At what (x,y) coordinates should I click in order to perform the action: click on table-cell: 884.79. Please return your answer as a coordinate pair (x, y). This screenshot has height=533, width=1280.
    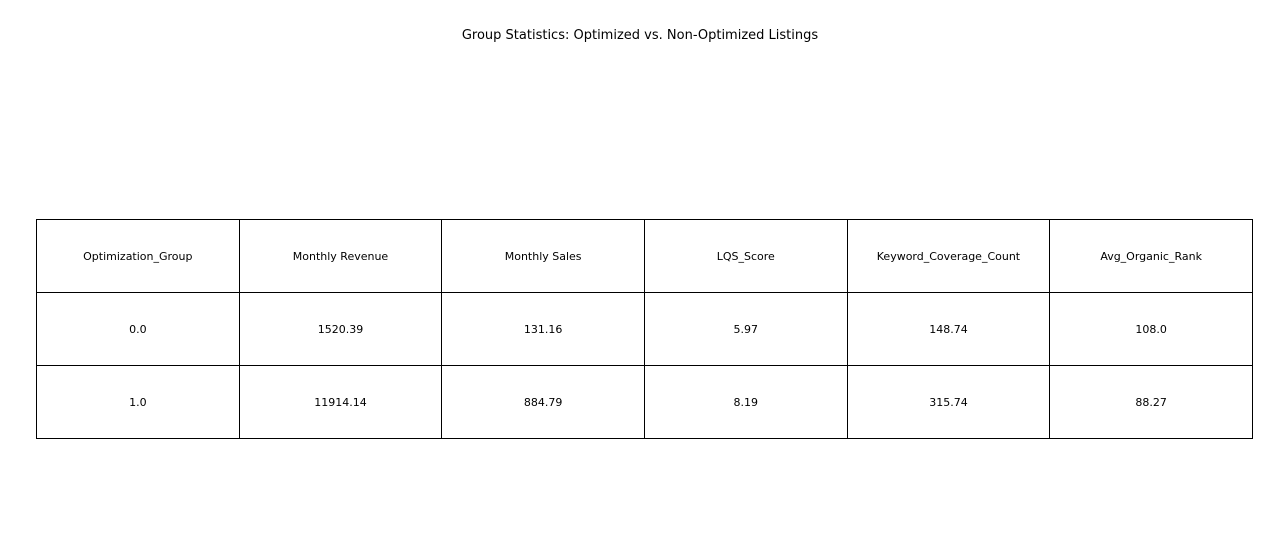
    Looking at the image, I should click on (543, 402).